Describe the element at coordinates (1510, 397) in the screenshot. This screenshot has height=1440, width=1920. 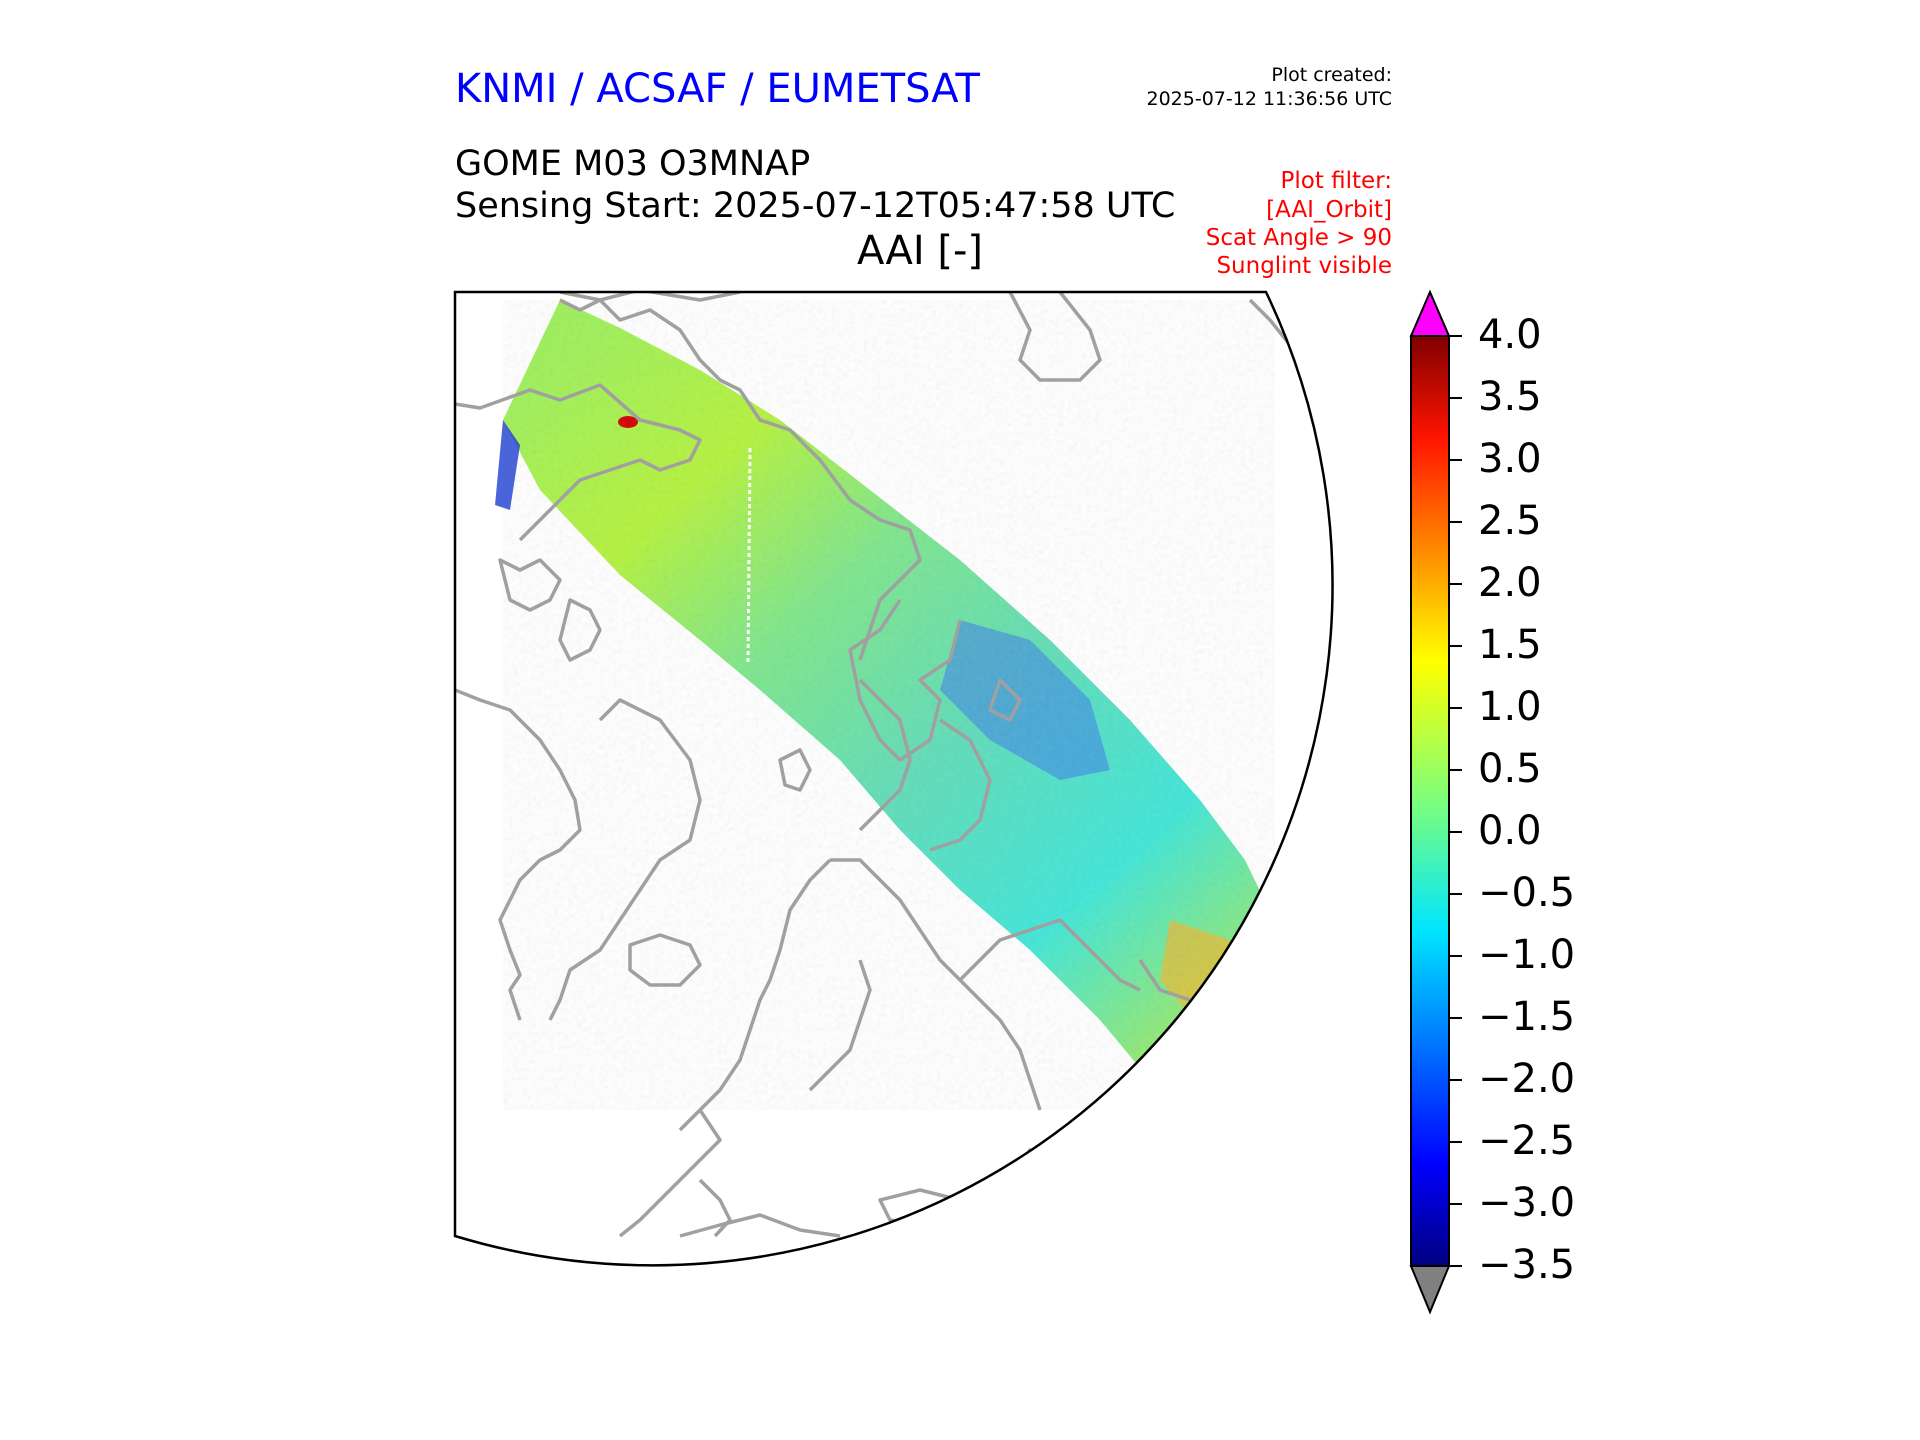
I see `colorbar-tick-label: 3.5` at that location.